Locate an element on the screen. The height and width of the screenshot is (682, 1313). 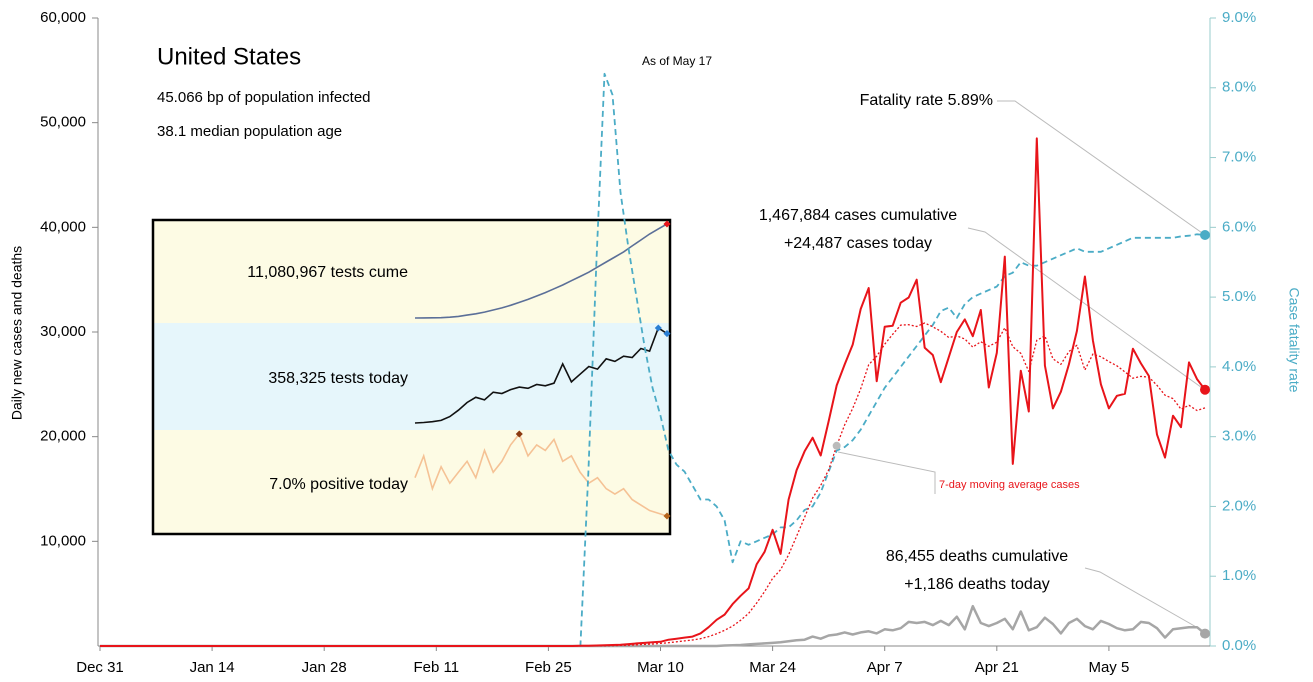
chart-title: United States is located at coordinates (229, 56).